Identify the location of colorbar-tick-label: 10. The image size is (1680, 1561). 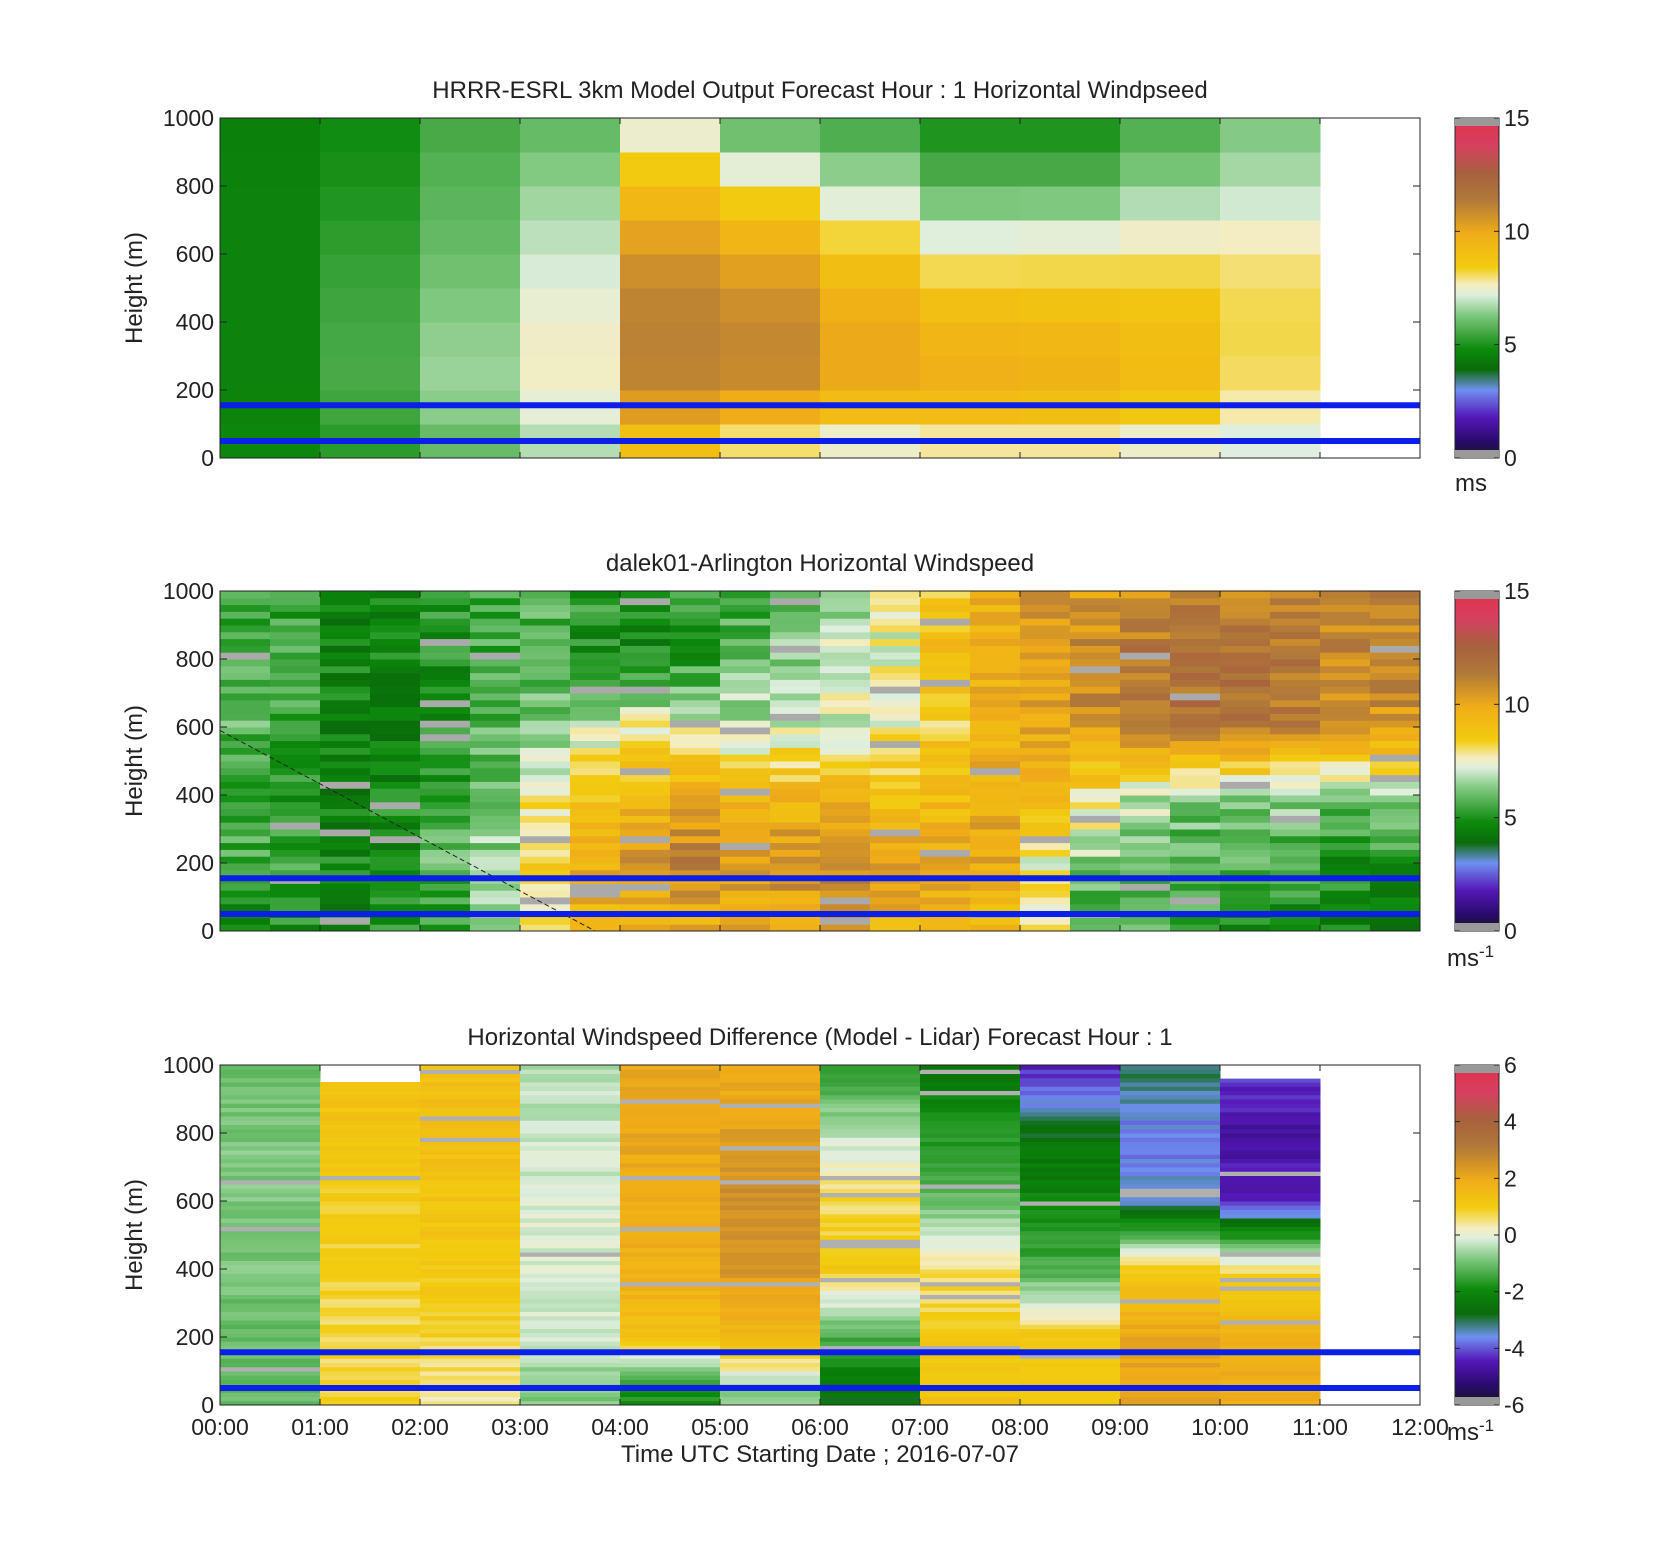
(1517, 231).